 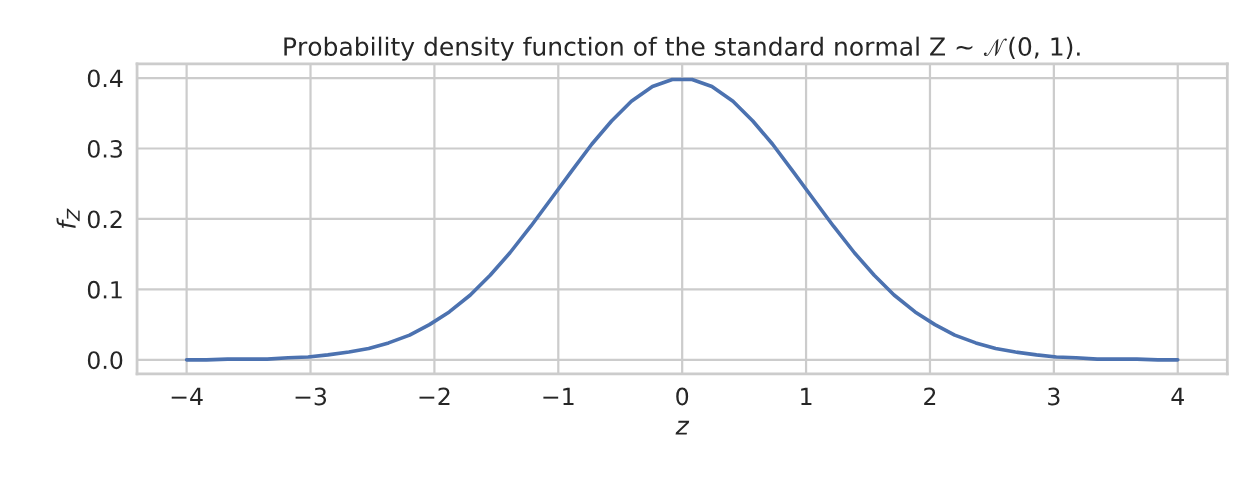 What do you see at coordinates (104, 219) in the screenshot?
I see `y-tick-label: 0.2` at bounding box center [104, 219].